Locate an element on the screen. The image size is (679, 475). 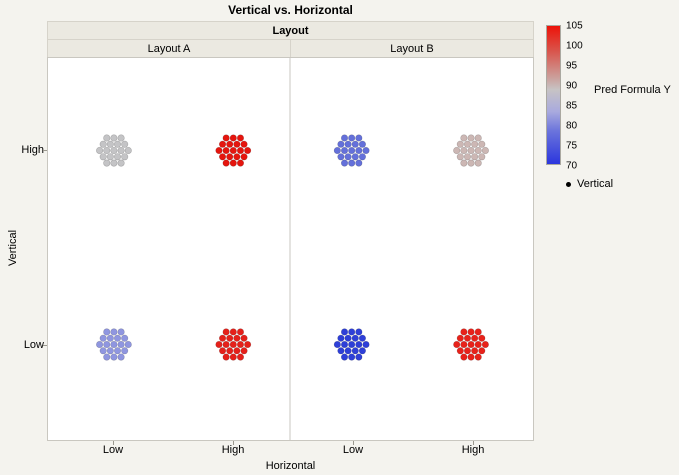
dot-cluster-layout-b-low-high is located at coordinates (351, 150).